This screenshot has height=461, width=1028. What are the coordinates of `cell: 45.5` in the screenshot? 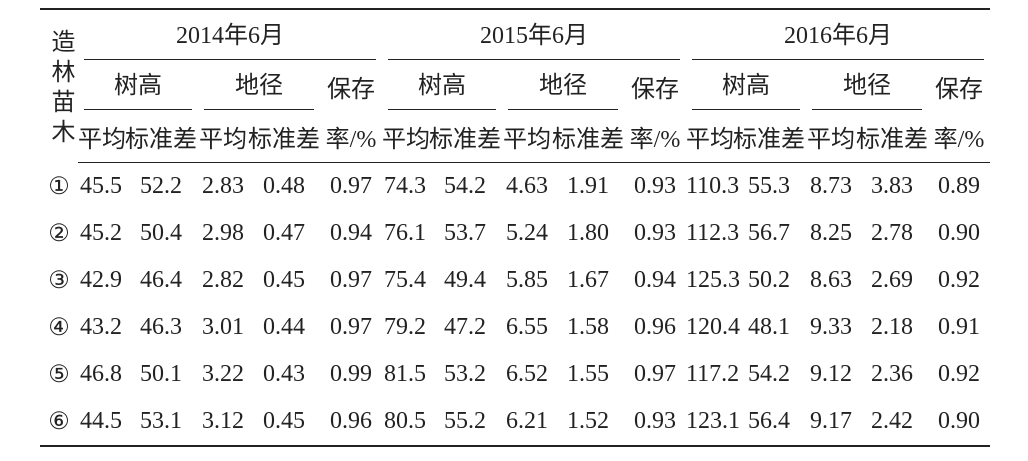 It's located at (101, 186).